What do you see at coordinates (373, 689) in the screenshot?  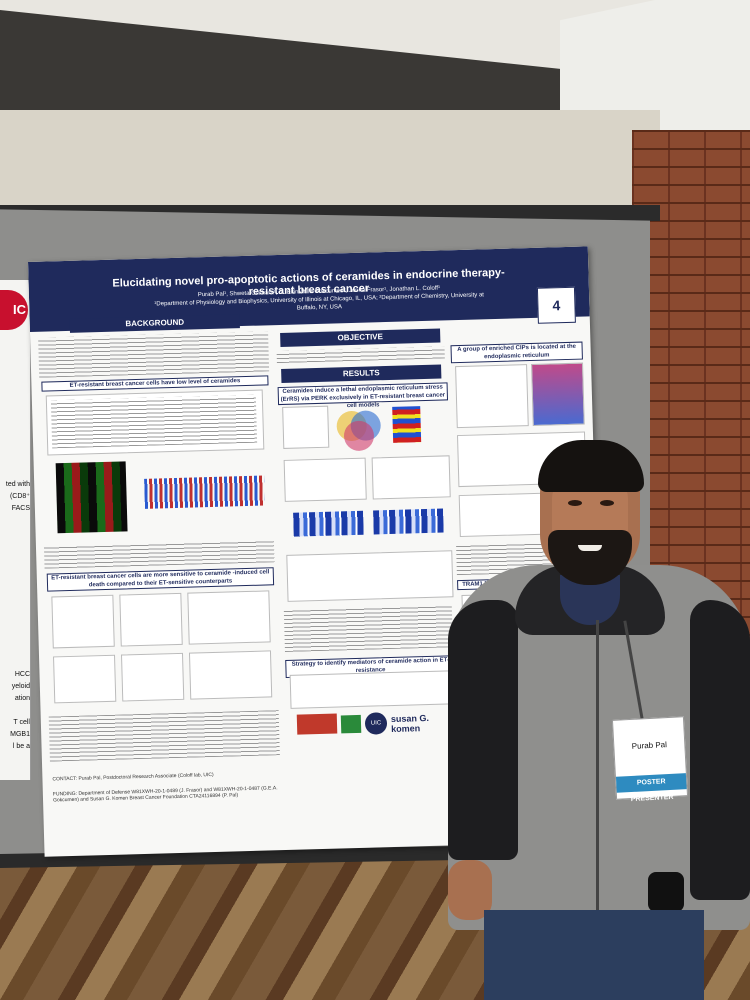 I see `strategy-diagram` at bounding box center [373, 689].